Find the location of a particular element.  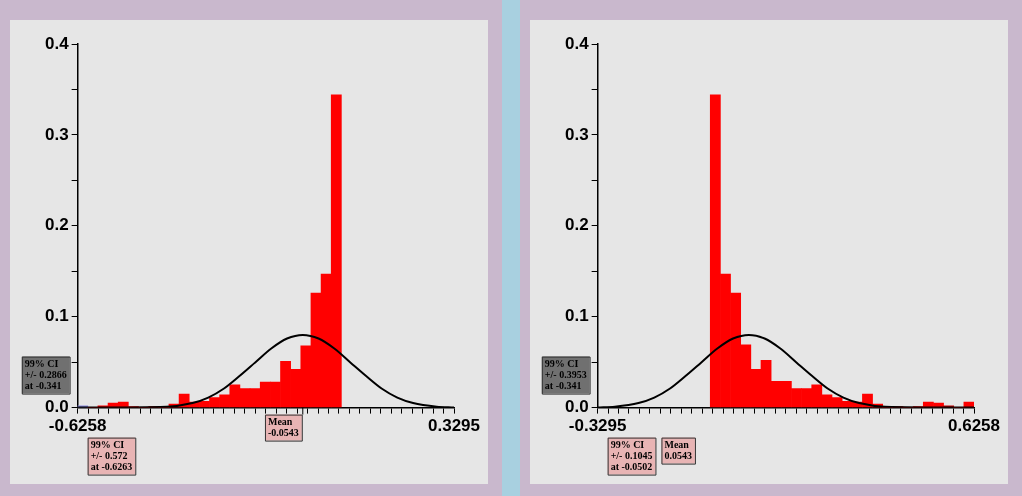

text: 99% CI +/- 0.2866 at -0.341 is located at coordinates (45, 375).